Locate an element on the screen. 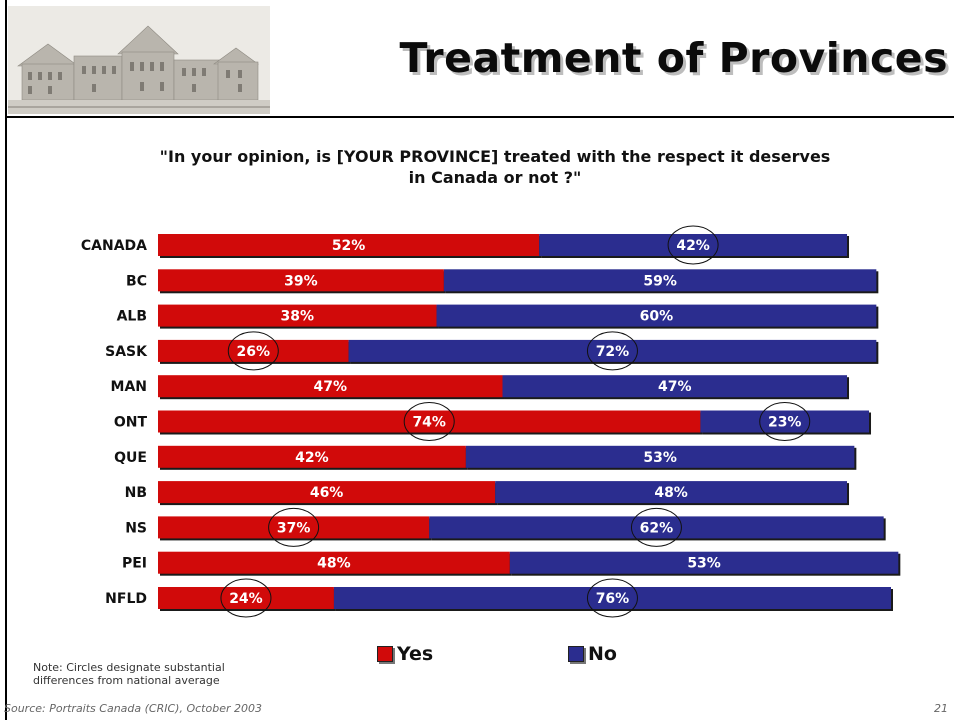  data-label-no-sask: 72% is located at coordinates (613, 352).